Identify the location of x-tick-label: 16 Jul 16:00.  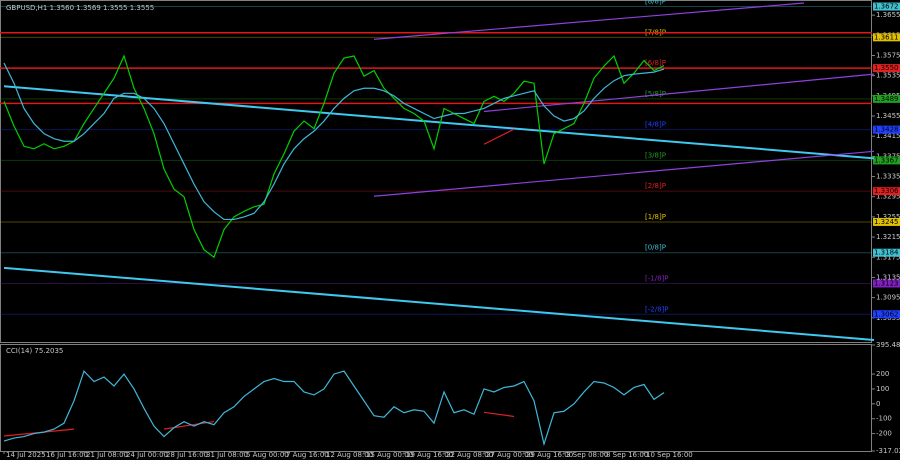
(67, 455).